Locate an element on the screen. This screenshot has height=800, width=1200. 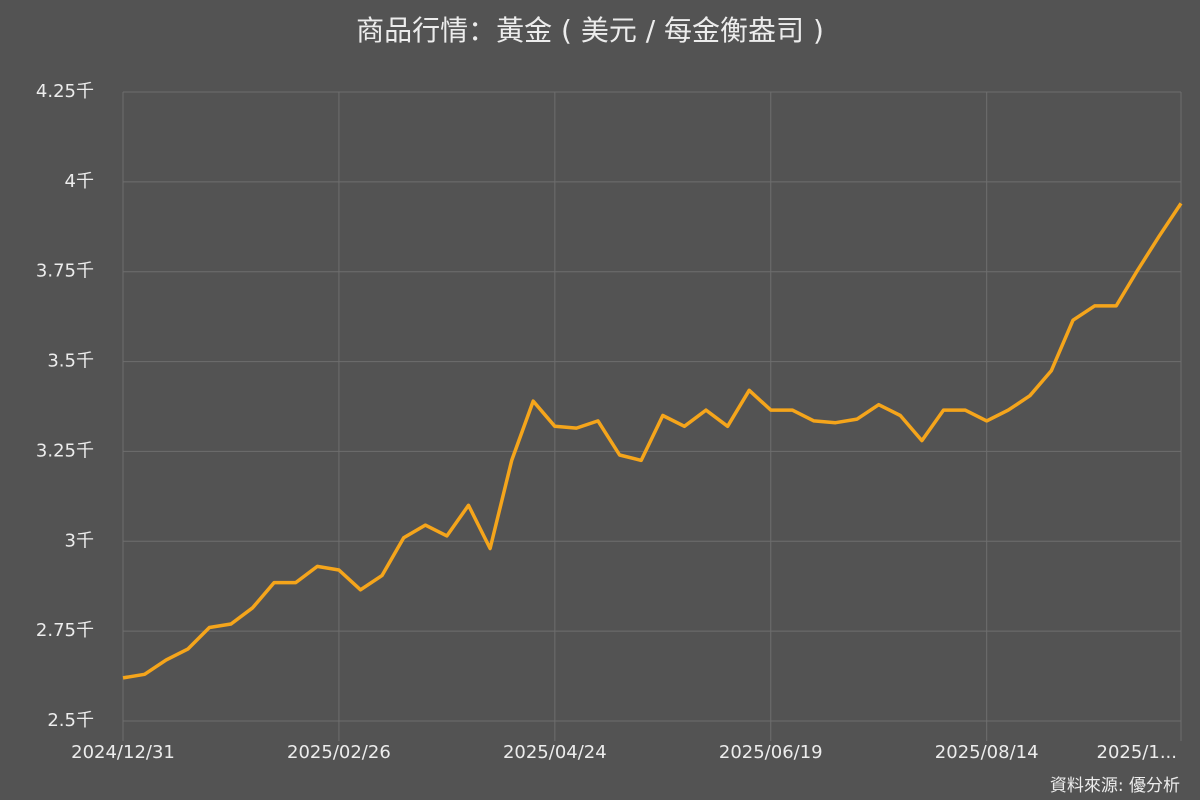
y-tick-label: 3.25千 is located at coordinates (65, 450).